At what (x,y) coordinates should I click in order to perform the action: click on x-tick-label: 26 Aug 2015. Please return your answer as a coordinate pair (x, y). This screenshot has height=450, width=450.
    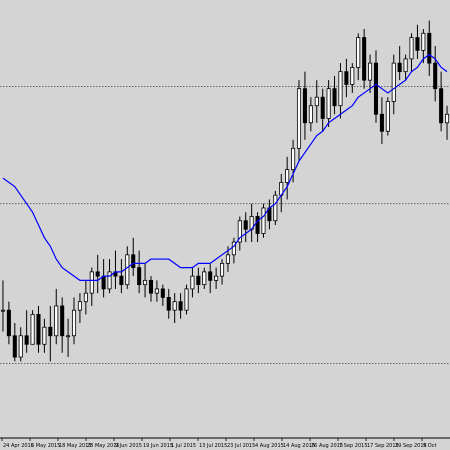
    Looking at the image, I should click on (327, 446).